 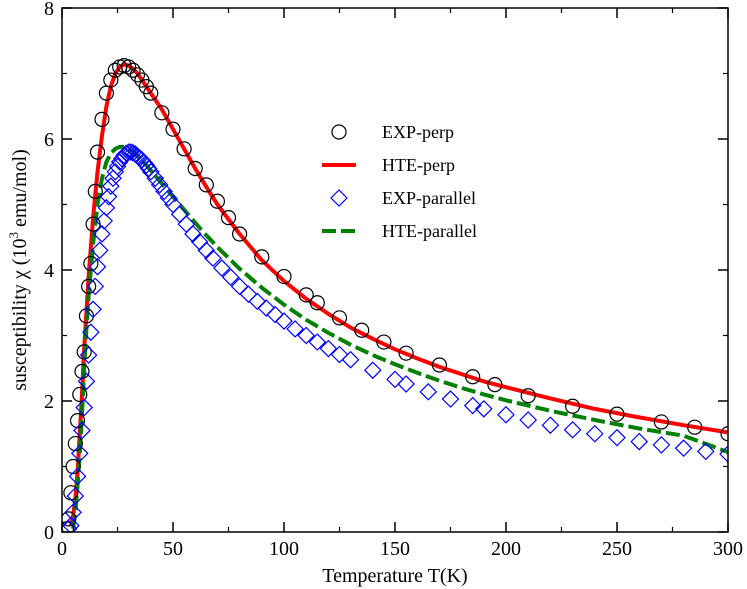 I want to click on x-tick-label: 50, so click(x=173, y=549).